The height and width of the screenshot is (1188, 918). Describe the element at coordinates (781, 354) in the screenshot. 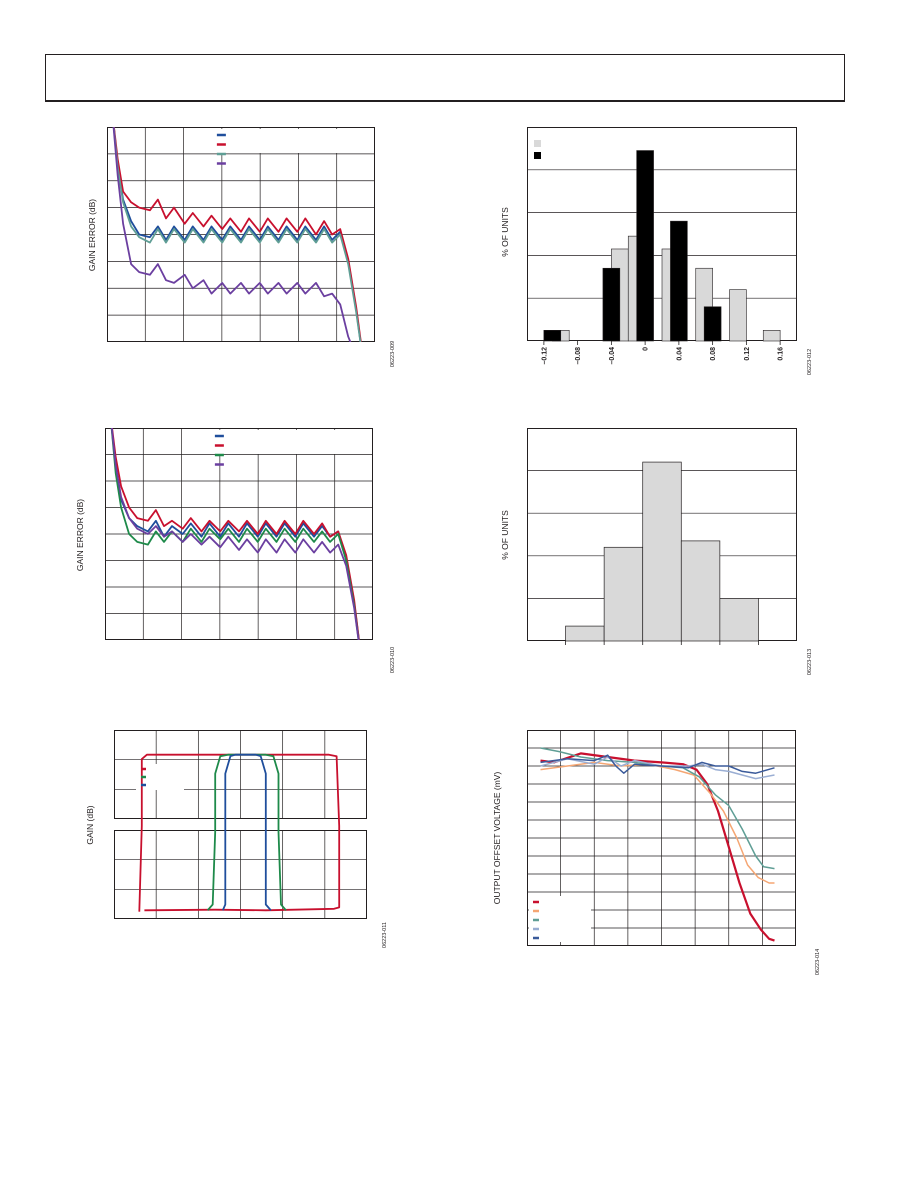

I see `x-tick-label: 0.16` at that location.